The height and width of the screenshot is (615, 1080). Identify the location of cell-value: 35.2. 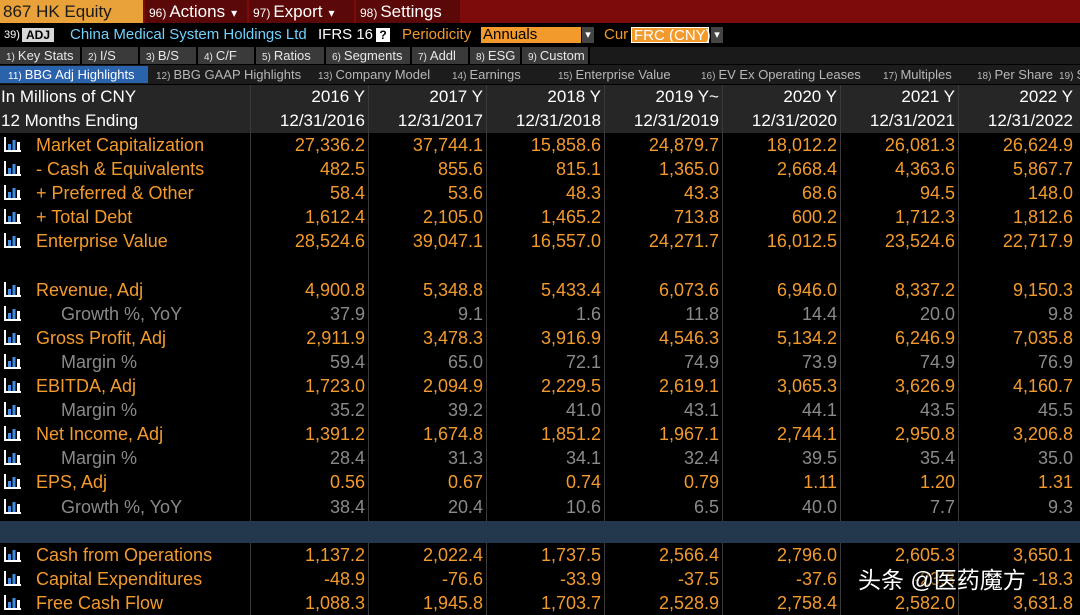
(347, 410).